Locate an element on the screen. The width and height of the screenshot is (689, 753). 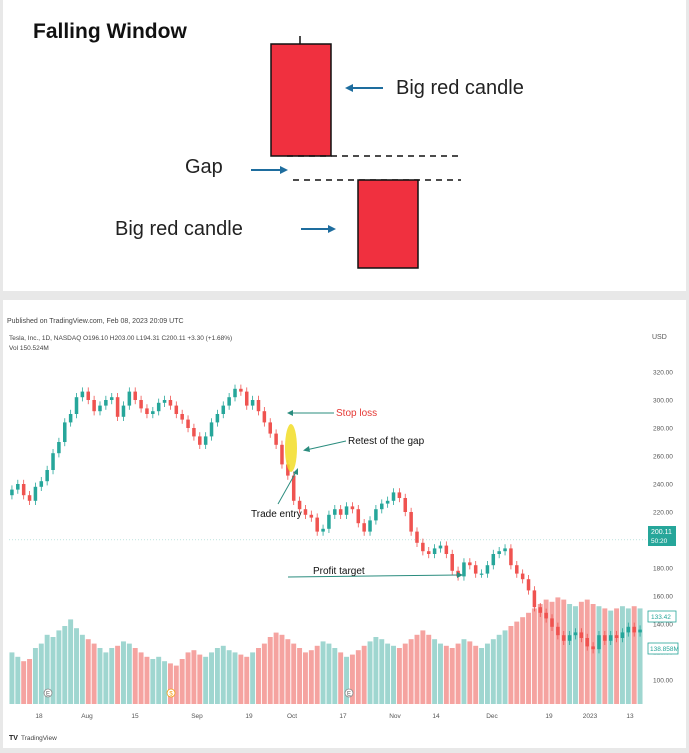
y-tick-label: 300.00 is located at coordinates (663, 401).